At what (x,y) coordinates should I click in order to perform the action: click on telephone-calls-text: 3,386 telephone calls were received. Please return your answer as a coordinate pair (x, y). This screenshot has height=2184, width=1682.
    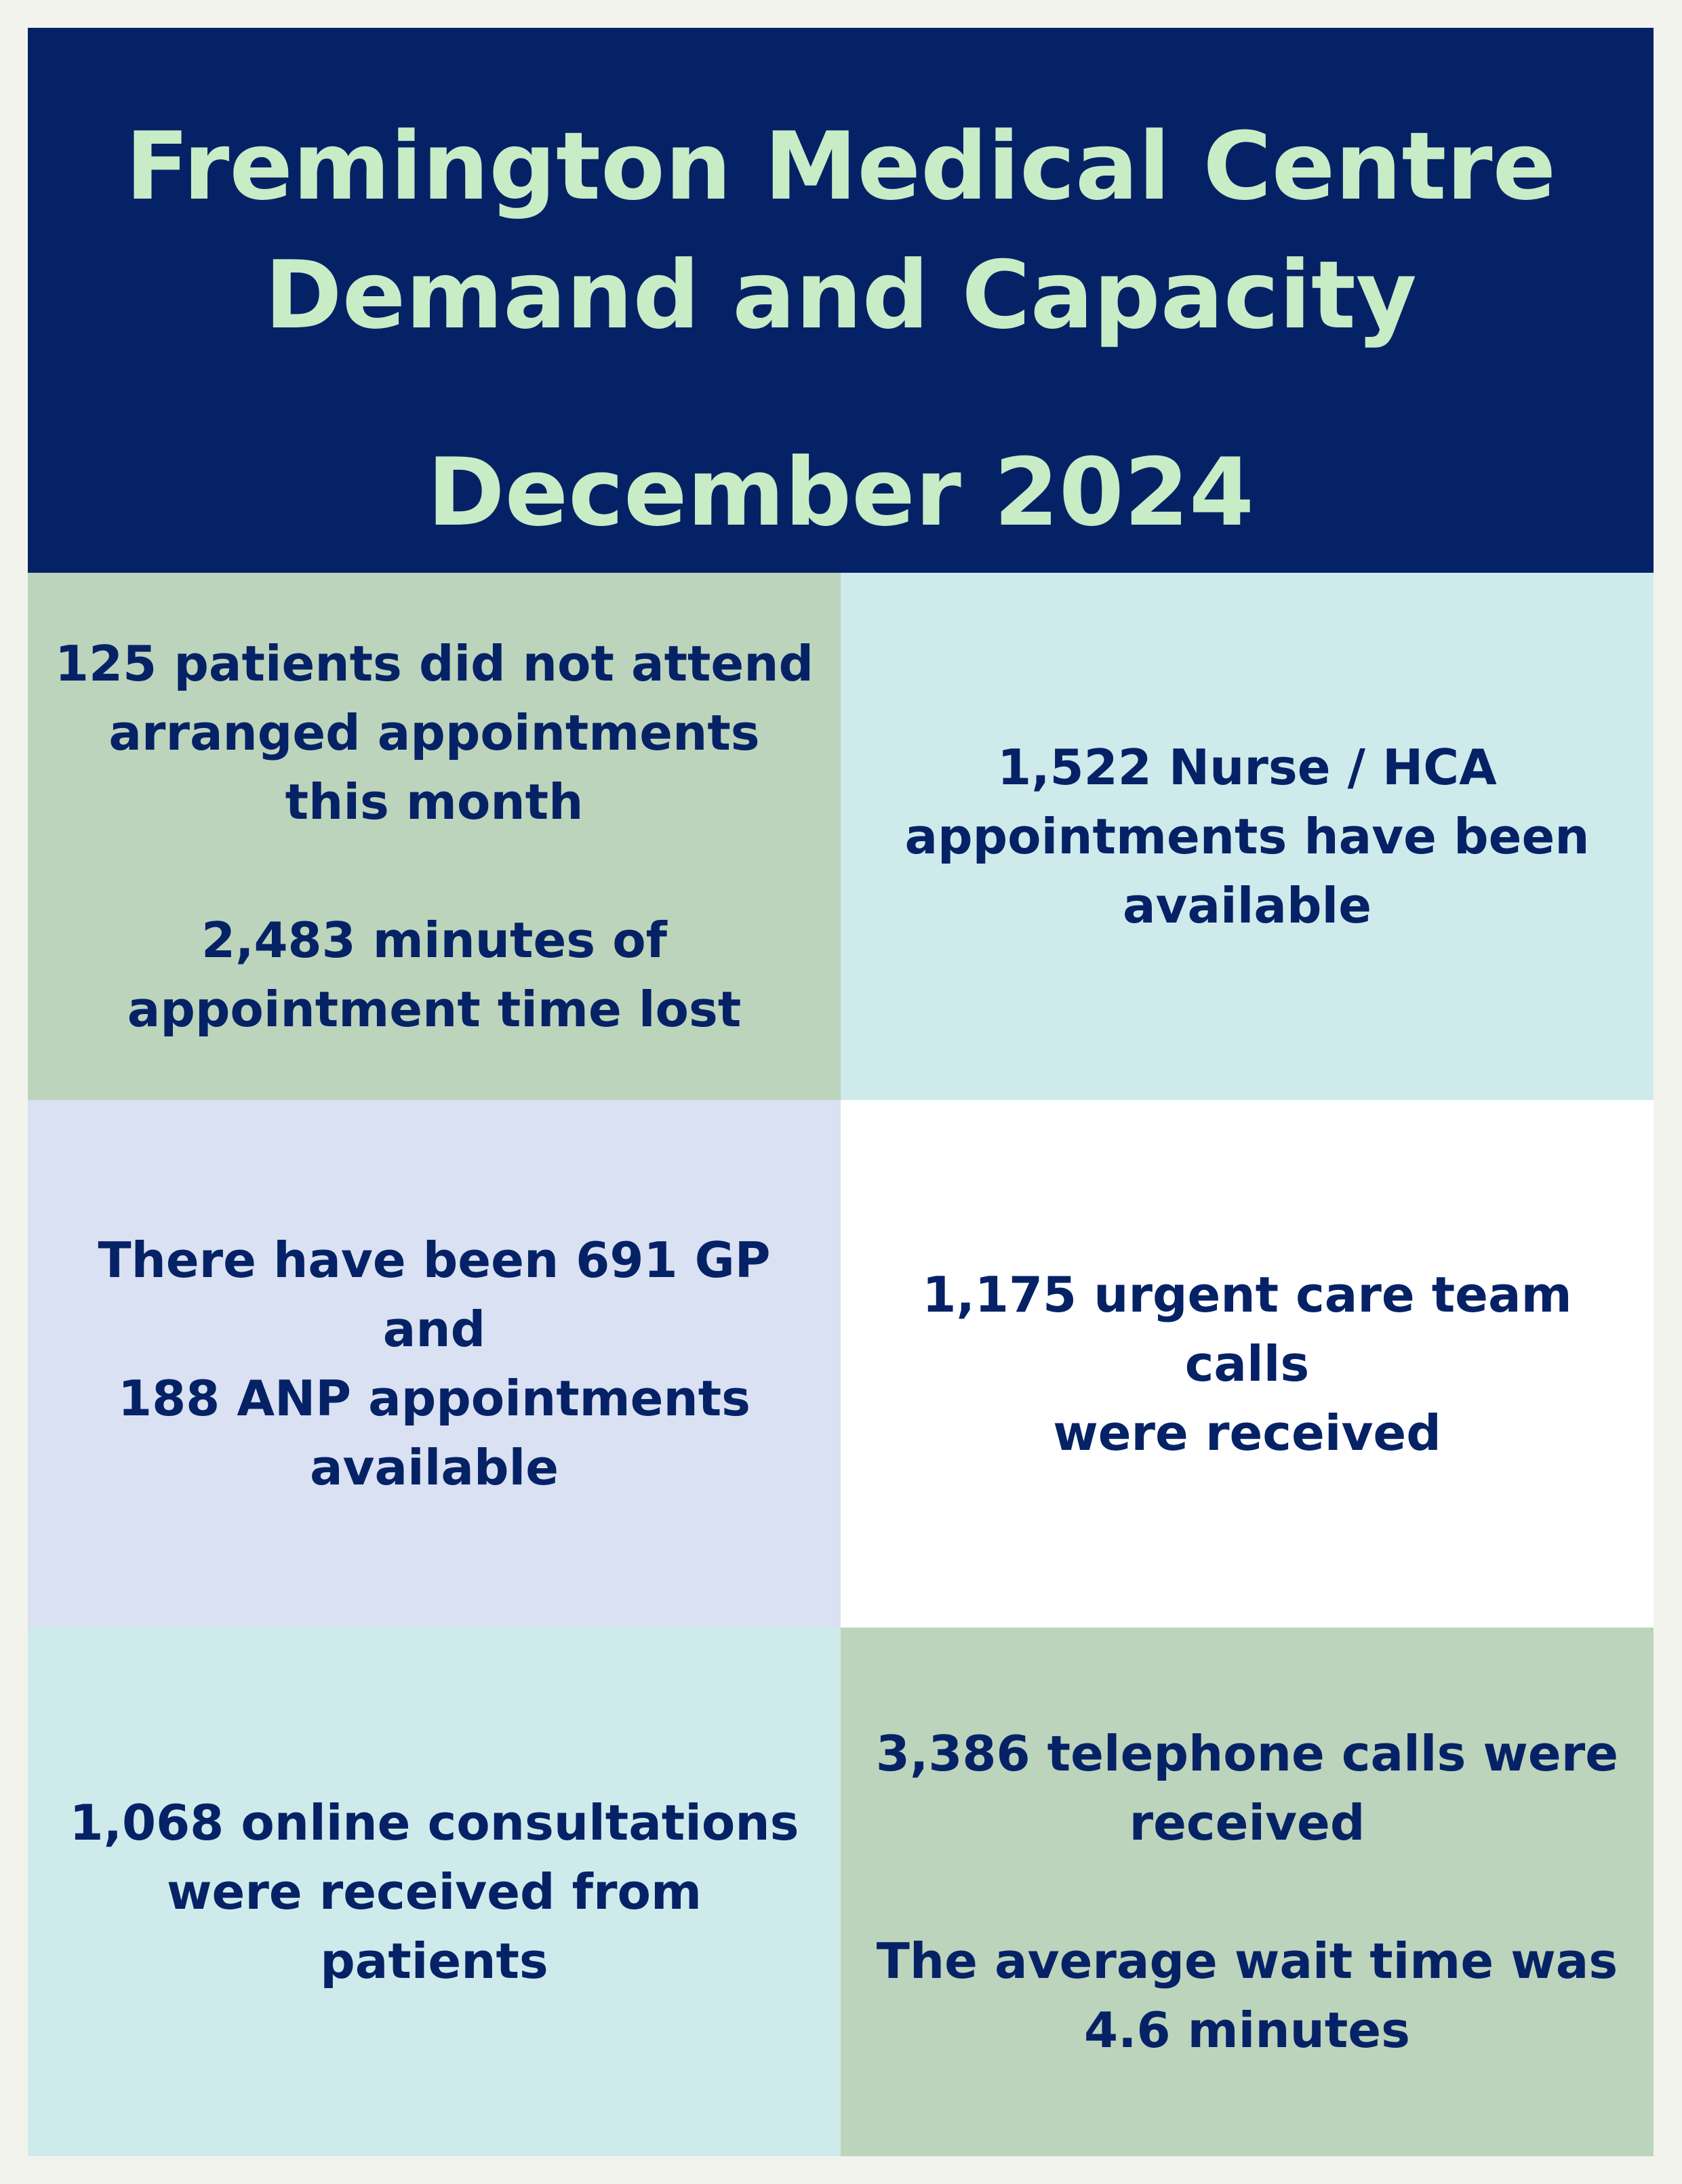
    Looking at the image, I should click on (1247, 1788).